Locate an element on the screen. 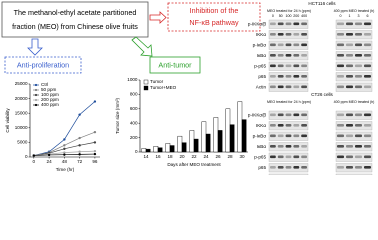 Image resolution: width=378 pixels, height=240 pixels. x-tick-label: 0 is located at coordinates (34, 161).